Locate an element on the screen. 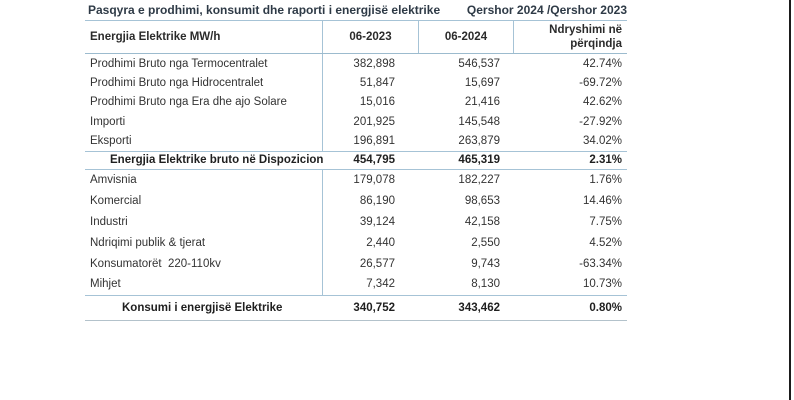  value-2024: 9,743 is located at coordinates (485, 263).